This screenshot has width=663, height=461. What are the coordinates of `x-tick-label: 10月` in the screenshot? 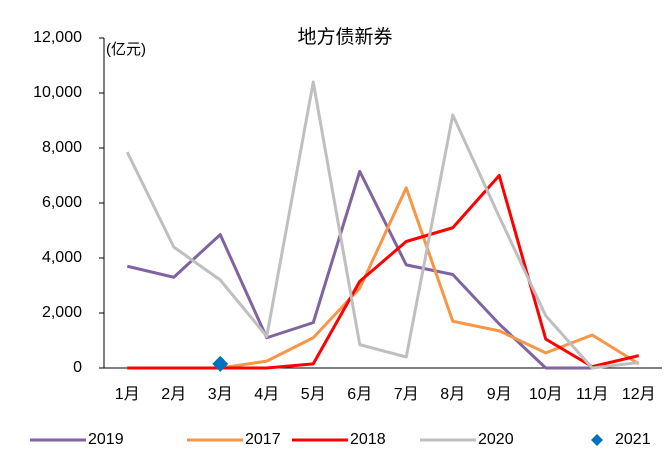 It's located at (546, 394).